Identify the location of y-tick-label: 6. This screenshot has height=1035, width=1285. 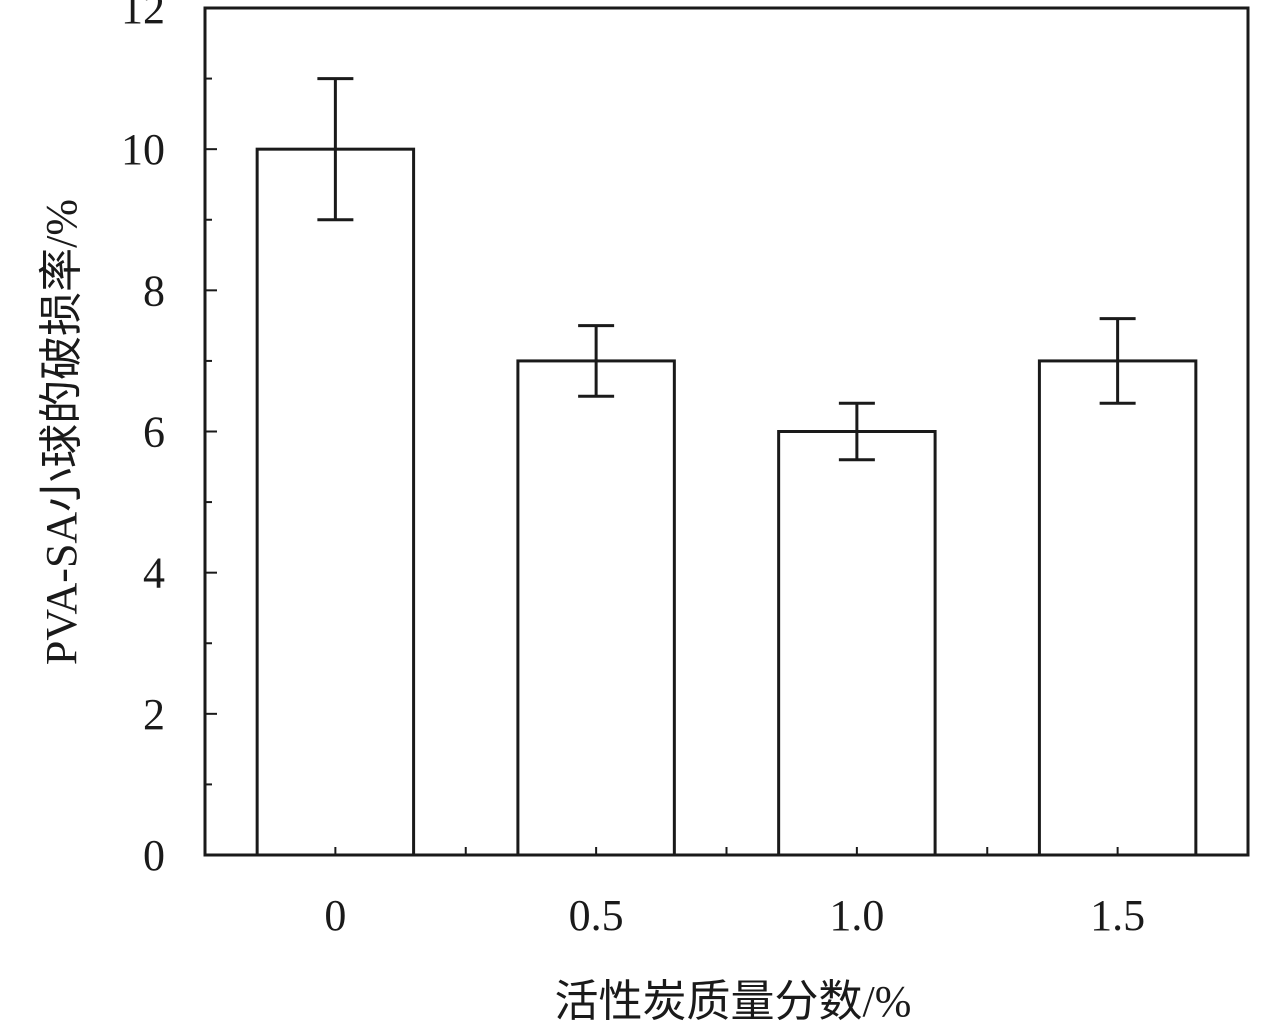
(154, 432).